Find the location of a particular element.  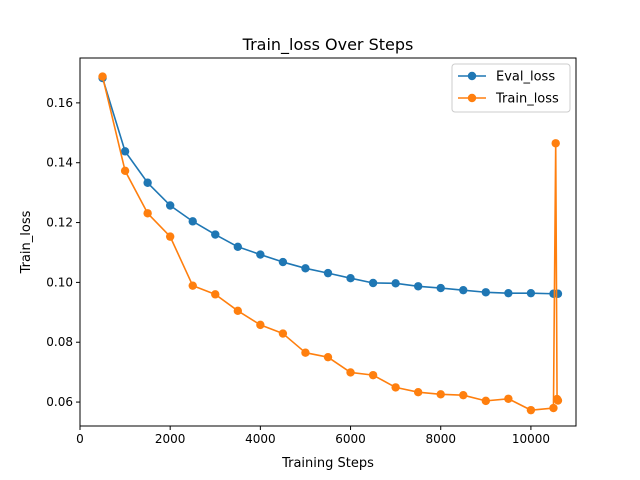

chart-title: Train_loss Over Steps is located at coordinates (328, 45).